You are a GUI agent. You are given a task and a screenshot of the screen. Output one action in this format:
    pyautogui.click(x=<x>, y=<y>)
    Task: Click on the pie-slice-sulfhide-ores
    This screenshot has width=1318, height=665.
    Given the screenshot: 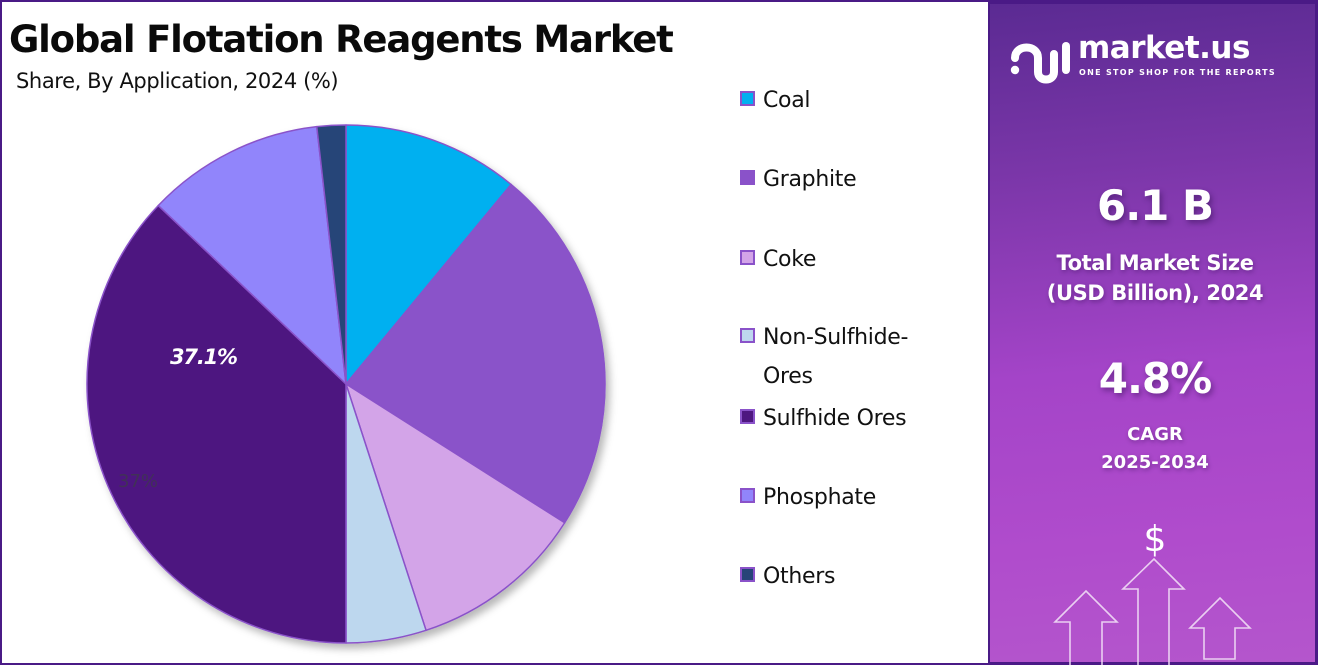 What is the action you would take?
    pyautogui.click(x=216, y=424)
    